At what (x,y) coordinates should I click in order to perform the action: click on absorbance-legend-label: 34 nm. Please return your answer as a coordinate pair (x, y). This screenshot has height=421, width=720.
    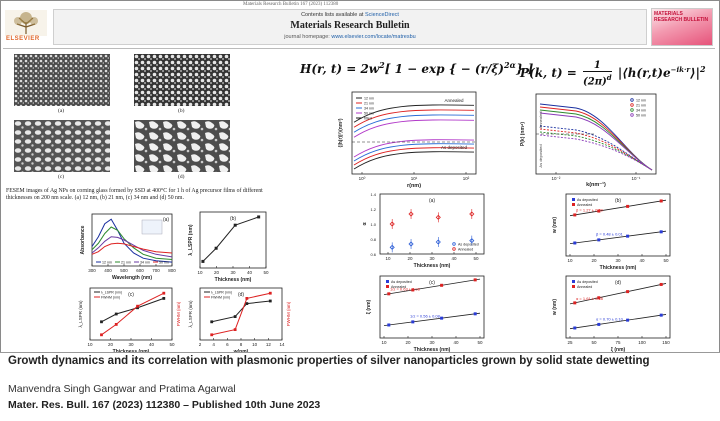
    Looking at the image, I should click on (145, 263).